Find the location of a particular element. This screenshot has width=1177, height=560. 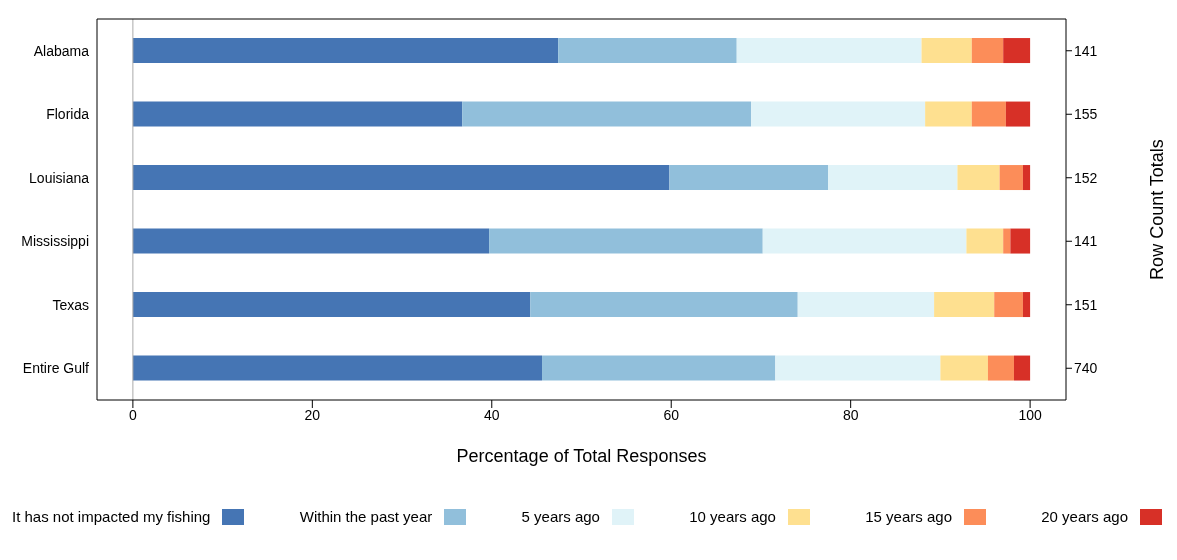

x-tick-label: 60 is located at coordinates (671, 414).